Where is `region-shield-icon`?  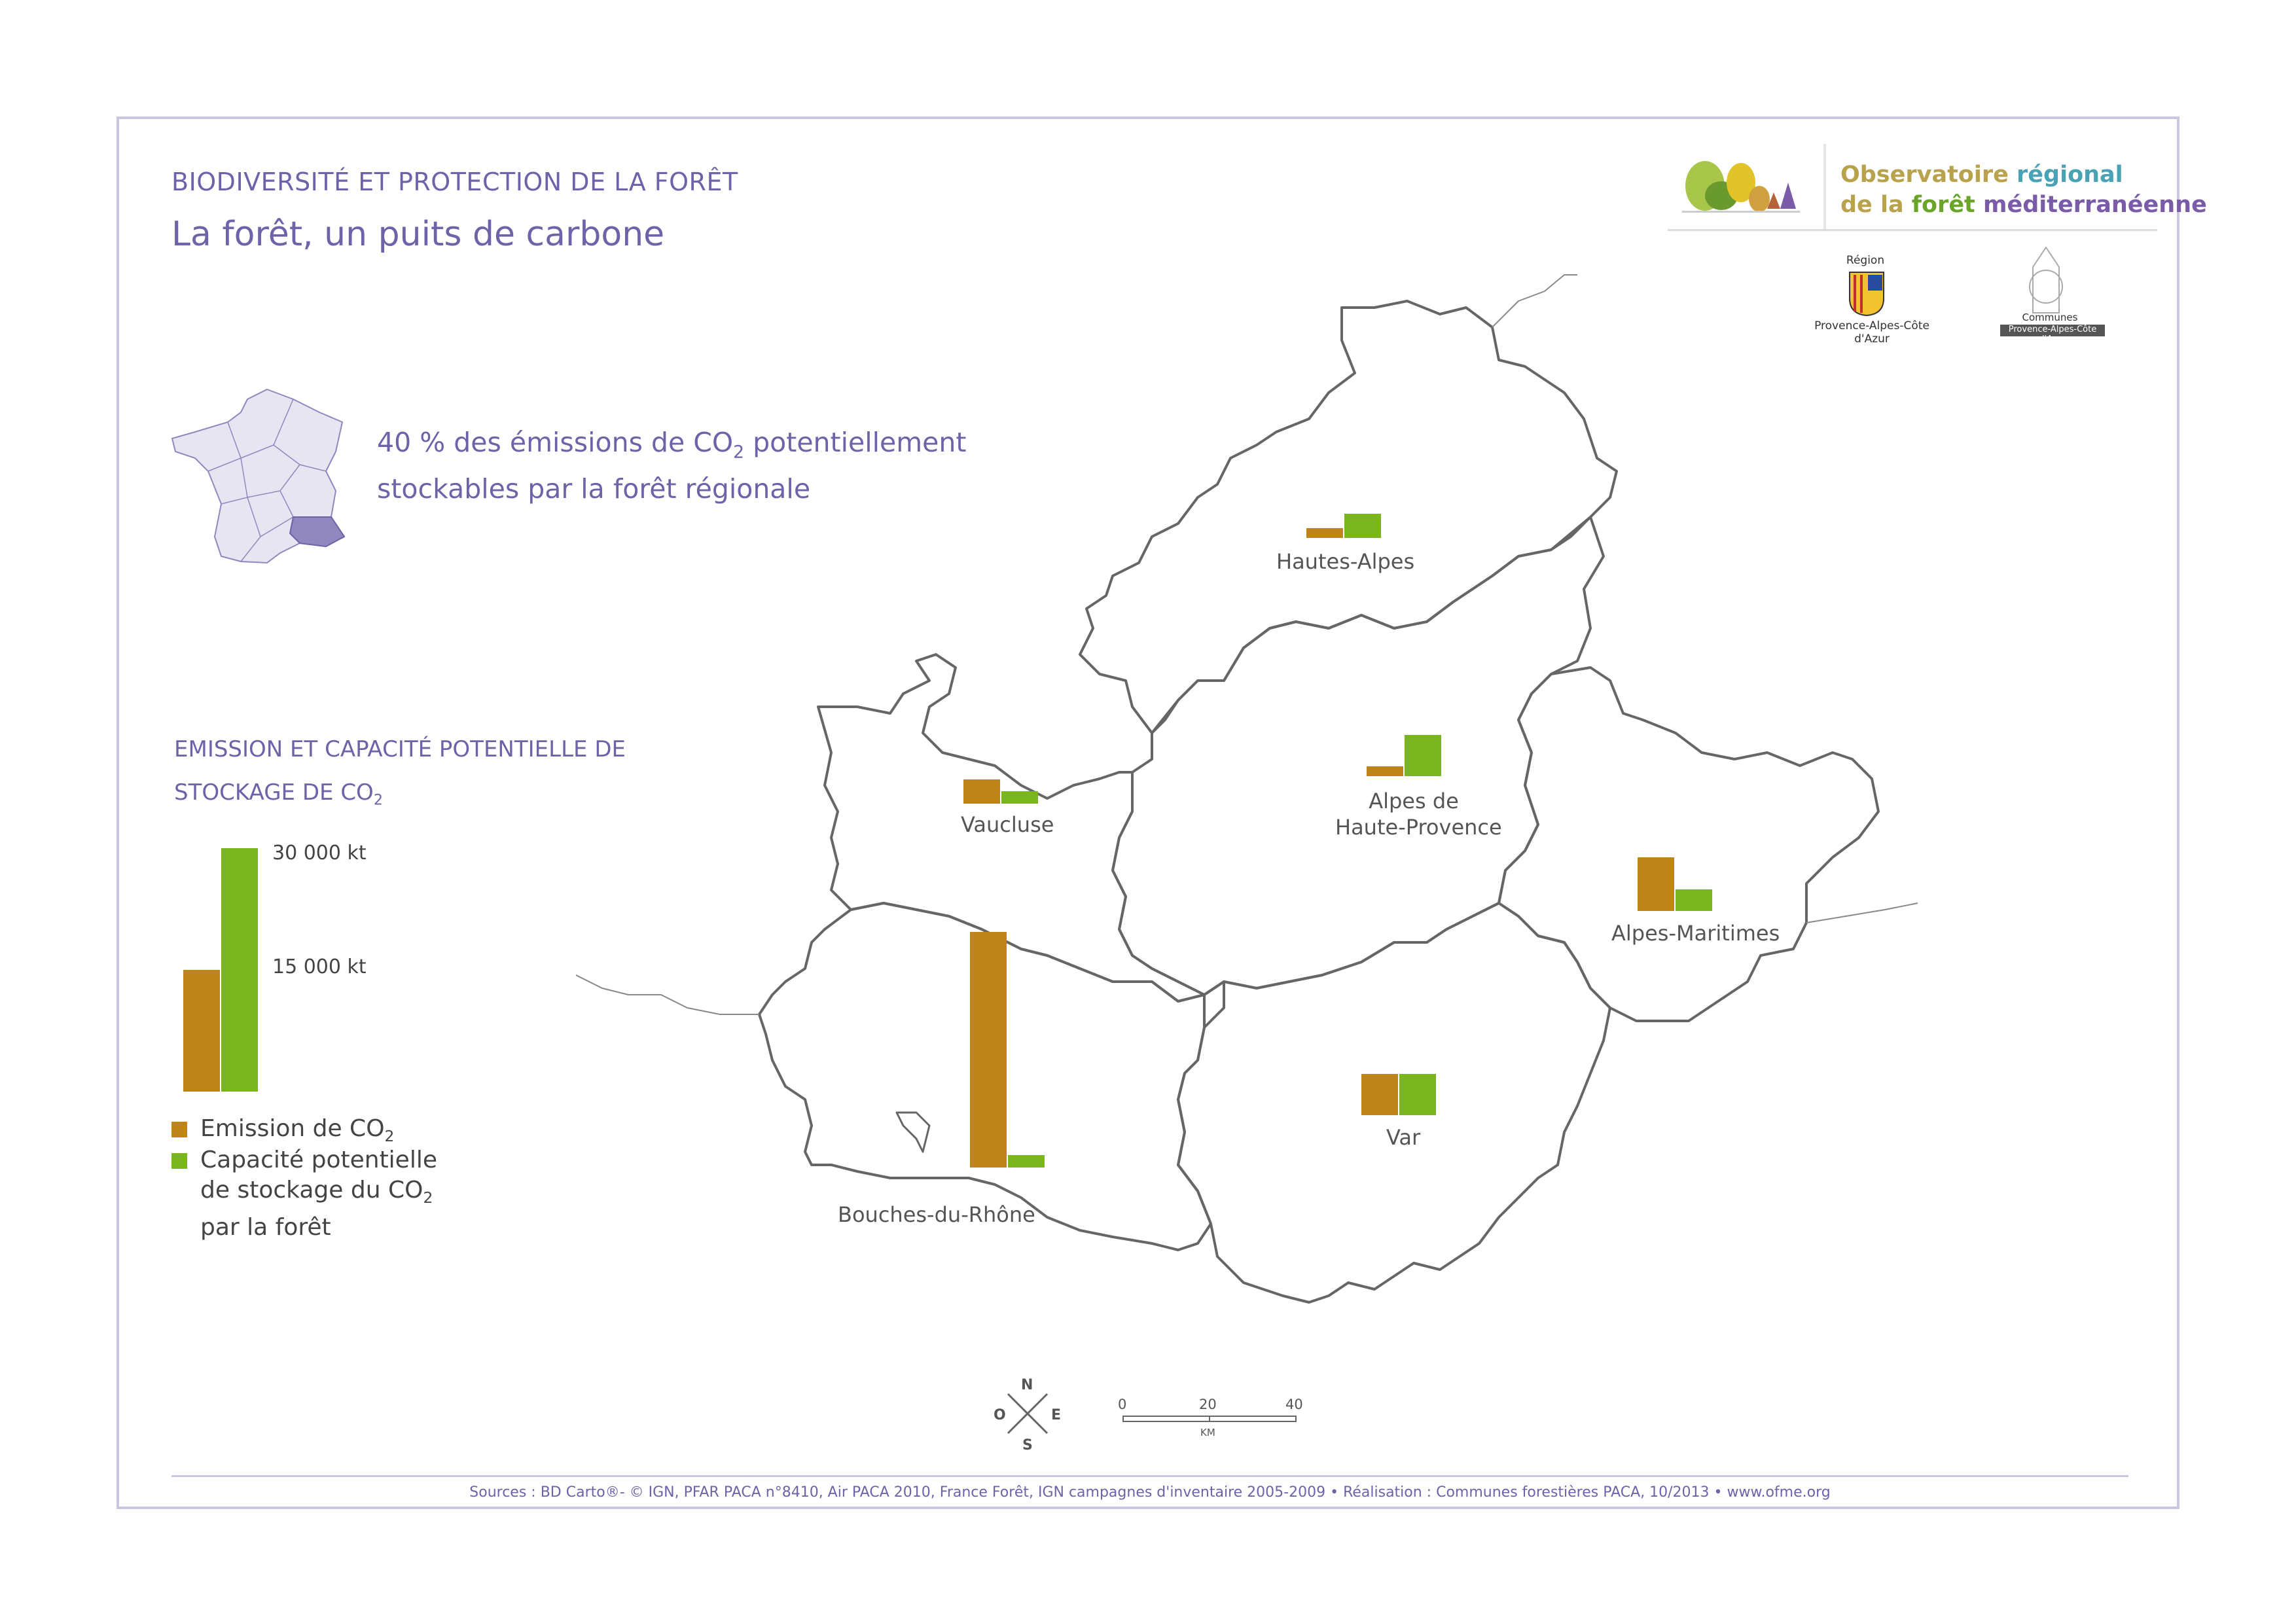 region-shield-icon is located at coordinates (1866, 294).